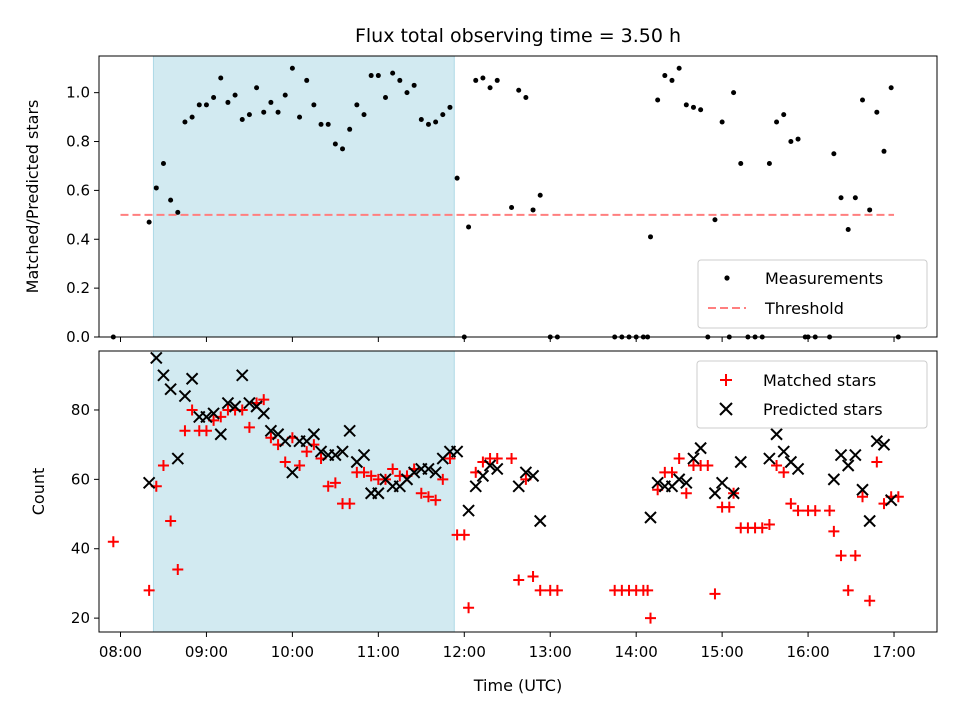 Image resolution: width=960 pixels, height=720 pixels. What do you see at coordinates (518, 36) in the screenshot?
I see `chart-title: Flux total observing time = 3.50 h` at bounding box center [518, 36].